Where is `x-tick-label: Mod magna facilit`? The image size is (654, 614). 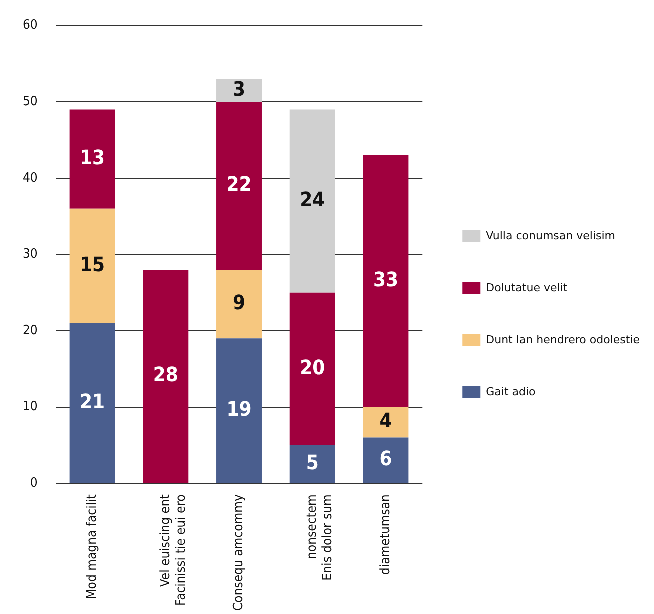 x-tick-label: Mod magna facilit is located at coordinates (92, 547).